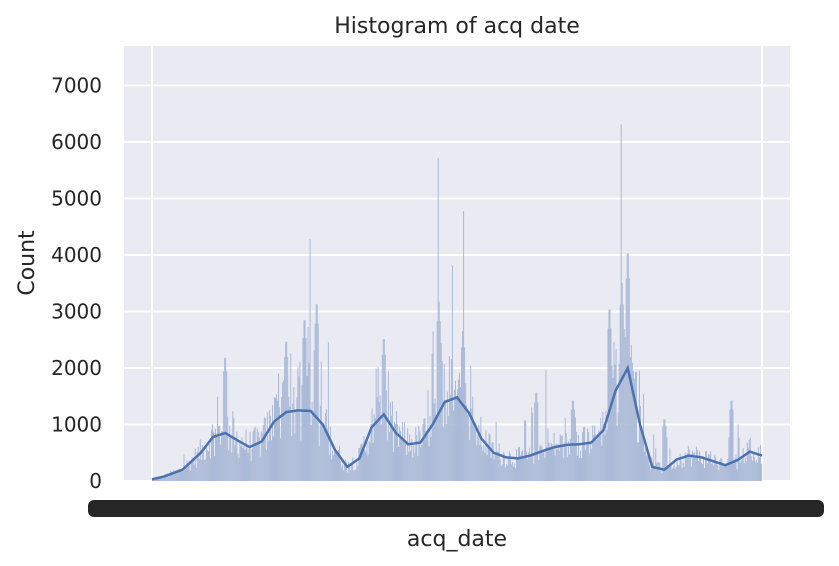  I want to click on y-tick-label-1: 1000, so click(76, 425).